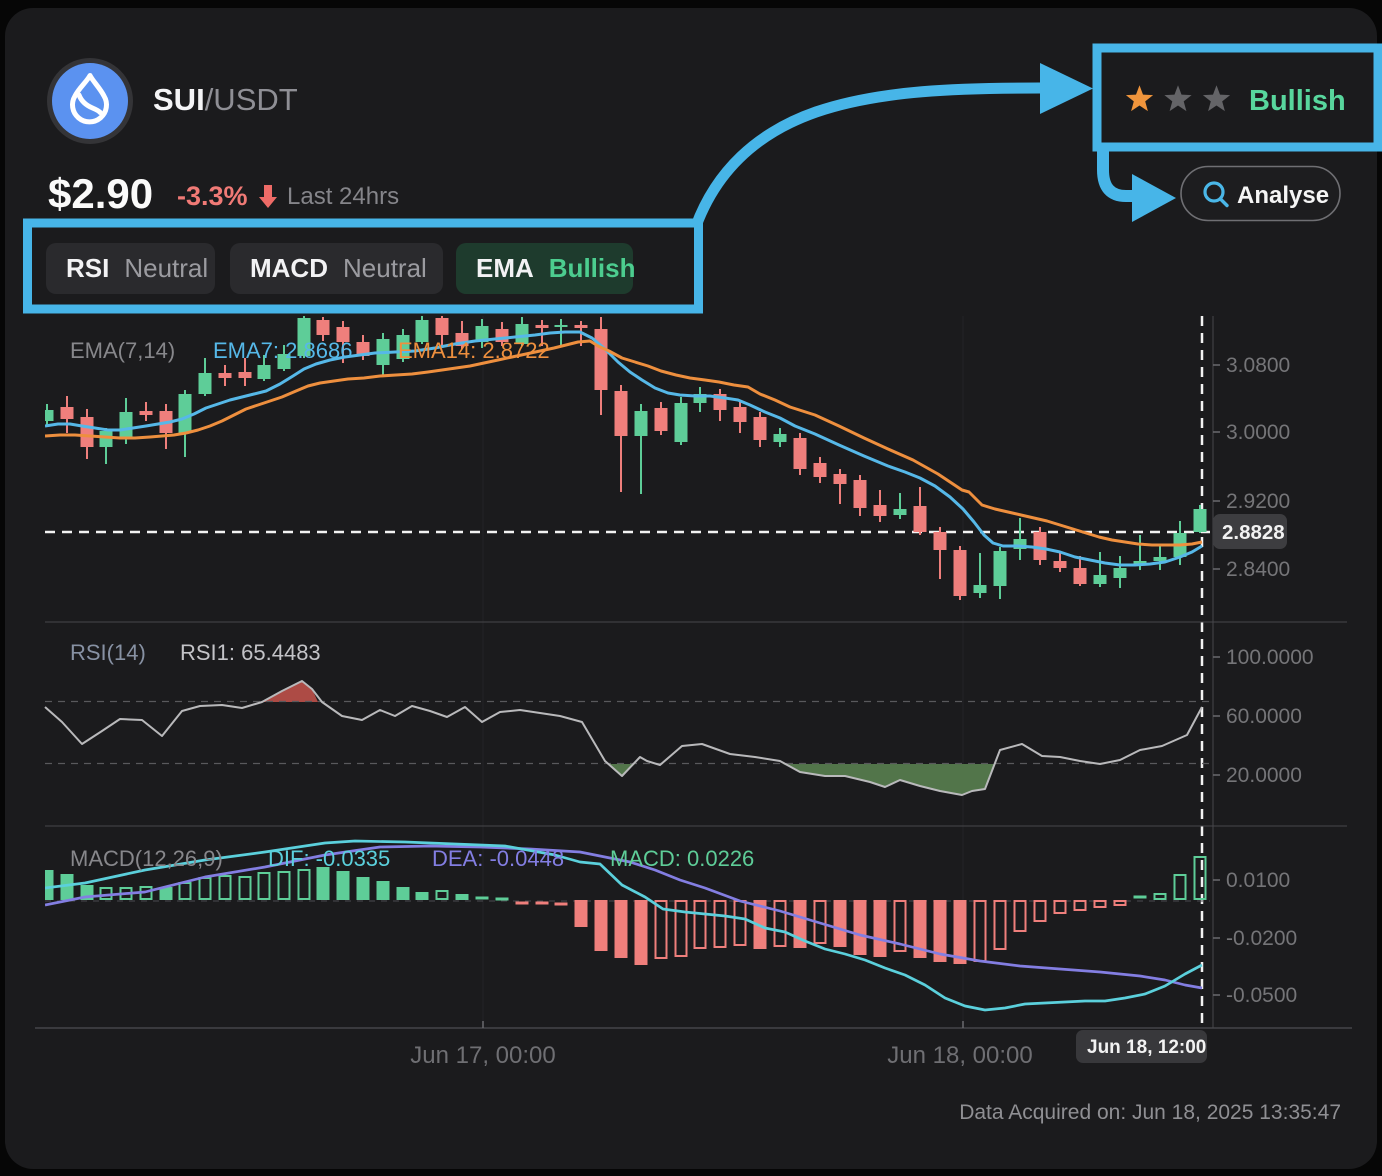 The height and width of the screenshot is (1176, 1382). Describe the element at coordinates (108, 652) in the screenshot. I see `svg-text: RSI(14)` at that location.